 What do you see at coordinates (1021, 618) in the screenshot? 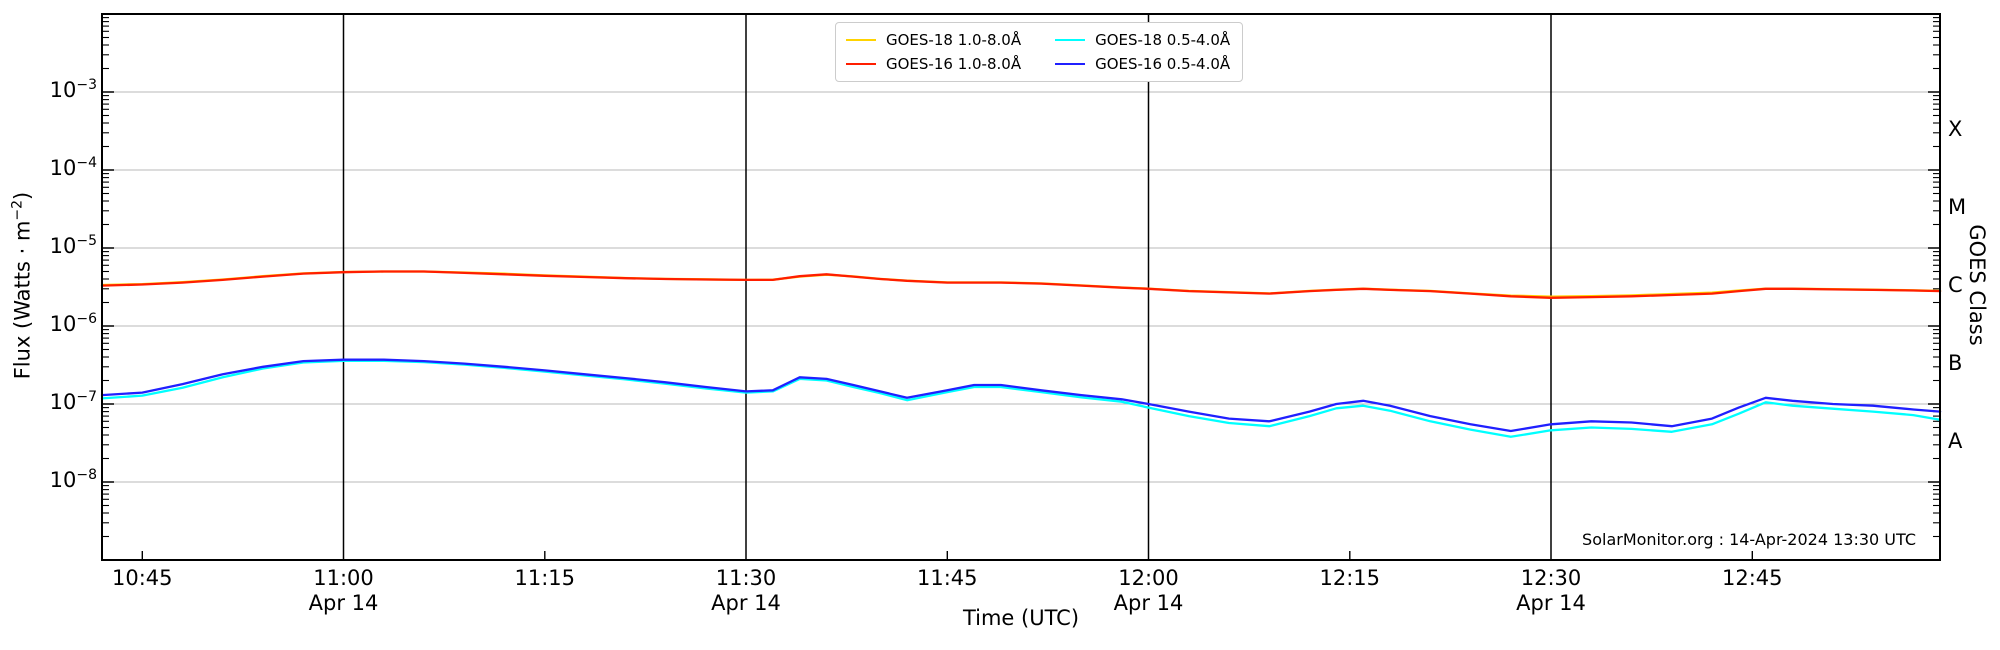
I see `x-axis-title: Time (UTC)` at bounding box center [1021, 618].